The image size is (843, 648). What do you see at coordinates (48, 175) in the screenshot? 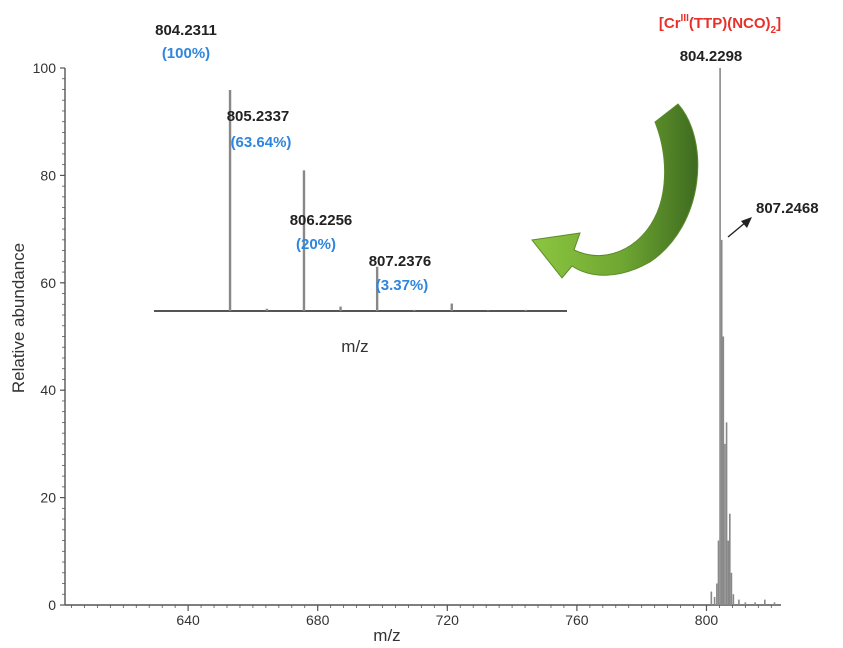
I see `y-tick-label: 80` at bounding box center [48, 175].